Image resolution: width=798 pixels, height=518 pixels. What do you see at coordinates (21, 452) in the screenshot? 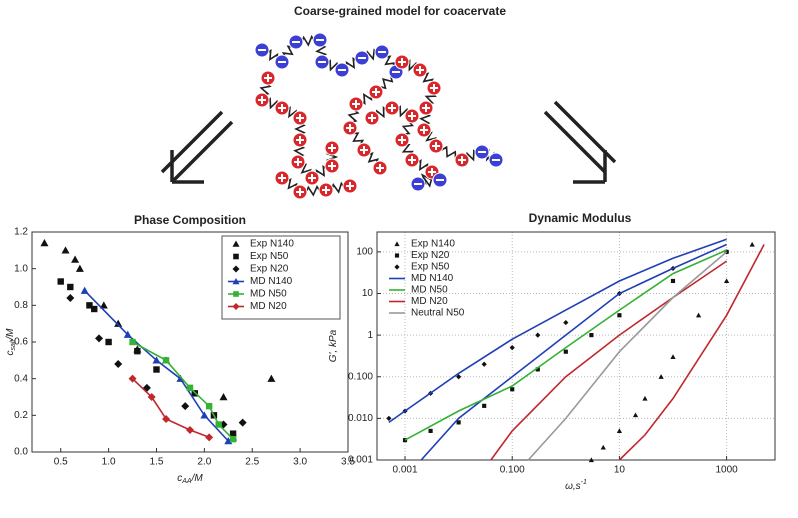
I see `y-tick-label: 0.0` at bounding box center [21, 452].